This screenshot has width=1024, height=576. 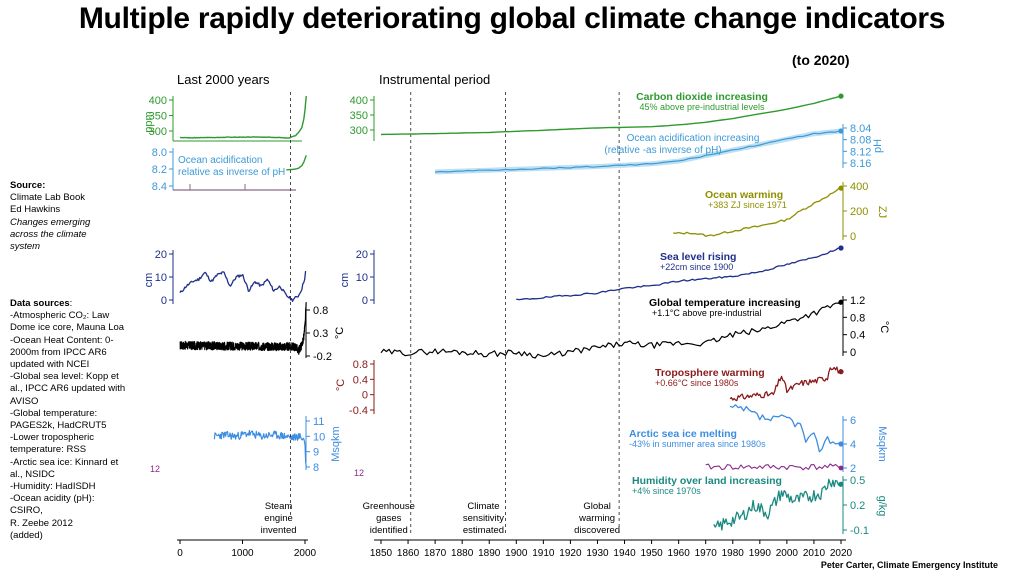 What do you see at coordinates (841, 553) in the screenshot?
I see `x-tick-label-inst: 2020` at bounding box center [841, 553].